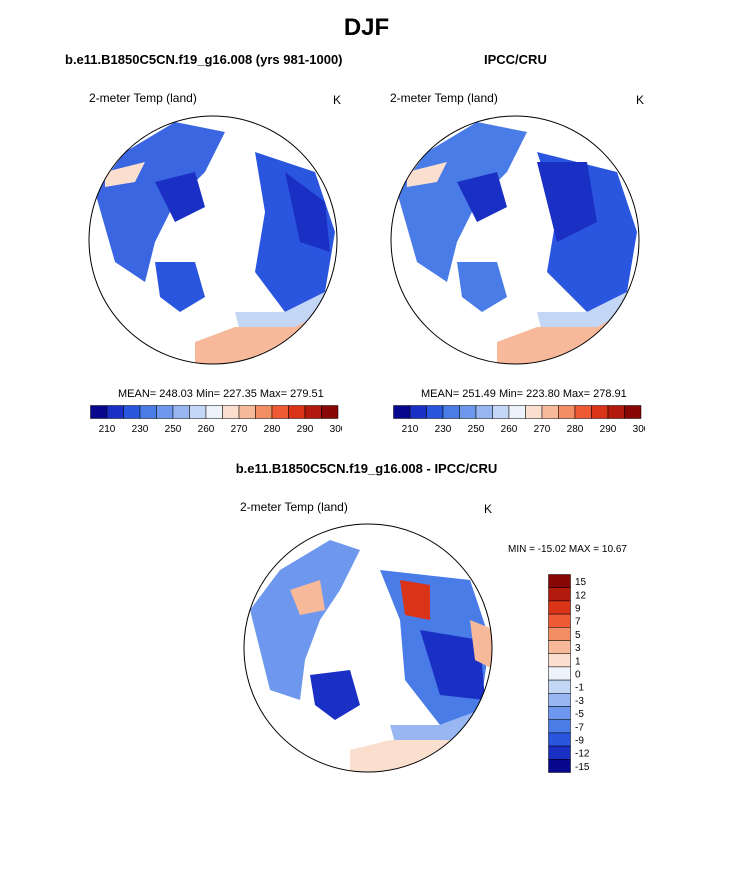 The image size is (733, 882). I want to click on panel1-polar-map, so click(213, 240).